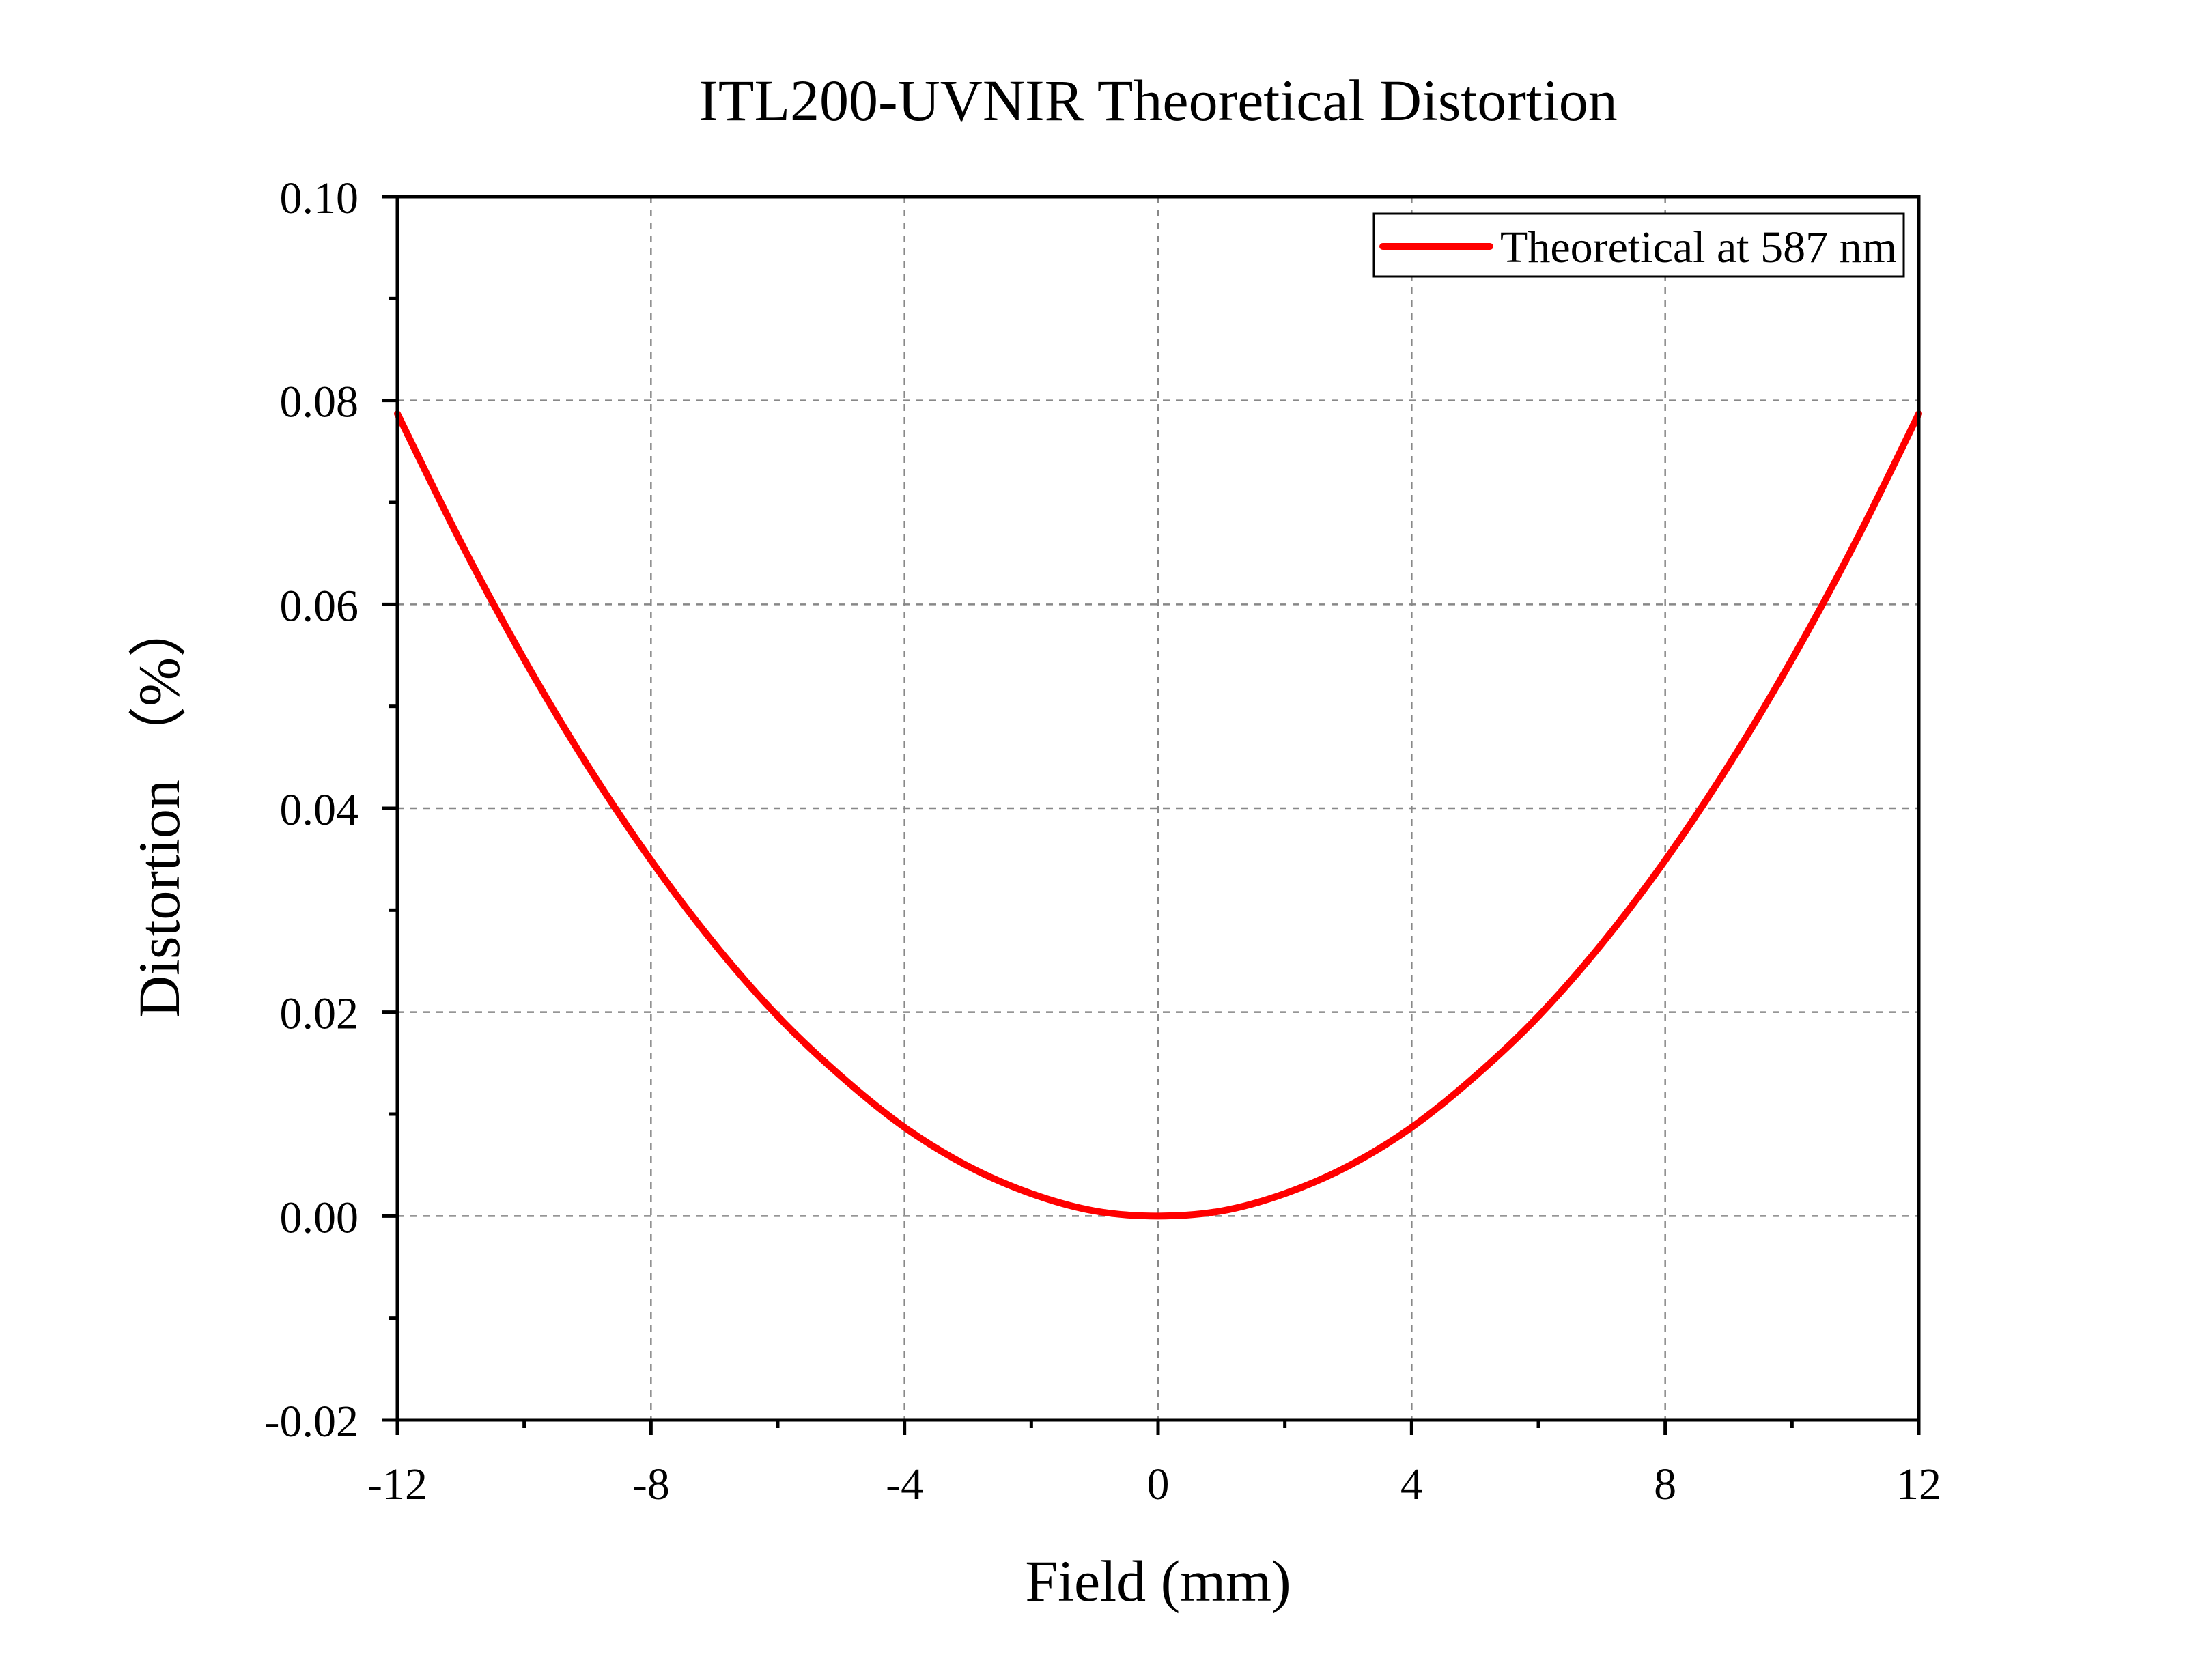  What do you see at coordinates (320, 402) in the screenshot?
I see `y-tick-label: 0.08` at bounding box center [320, 402].